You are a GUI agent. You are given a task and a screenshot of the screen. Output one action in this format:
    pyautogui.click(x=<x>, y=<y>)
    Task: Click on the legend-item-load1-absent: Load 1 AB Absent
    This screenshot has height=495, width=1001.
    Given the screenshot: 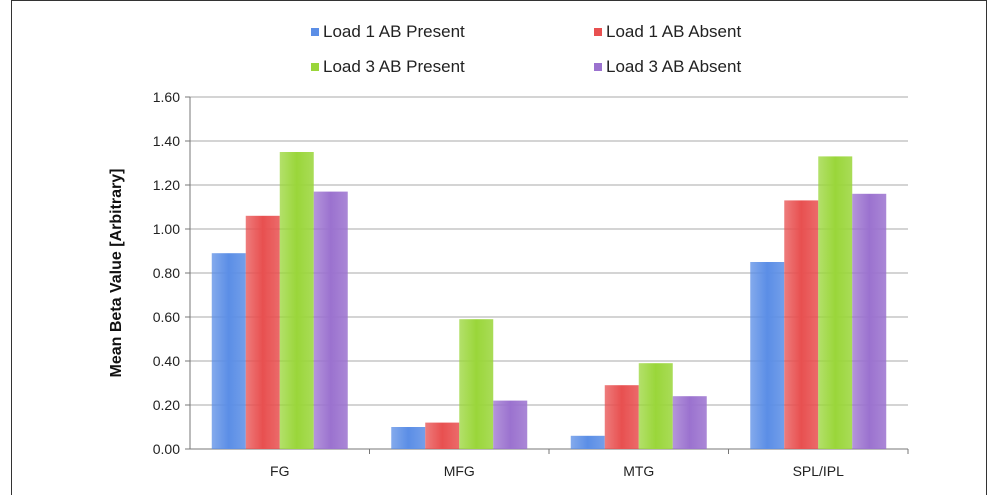 What is the action you would take?
    pyautogui.click(x=667, y=32)
    